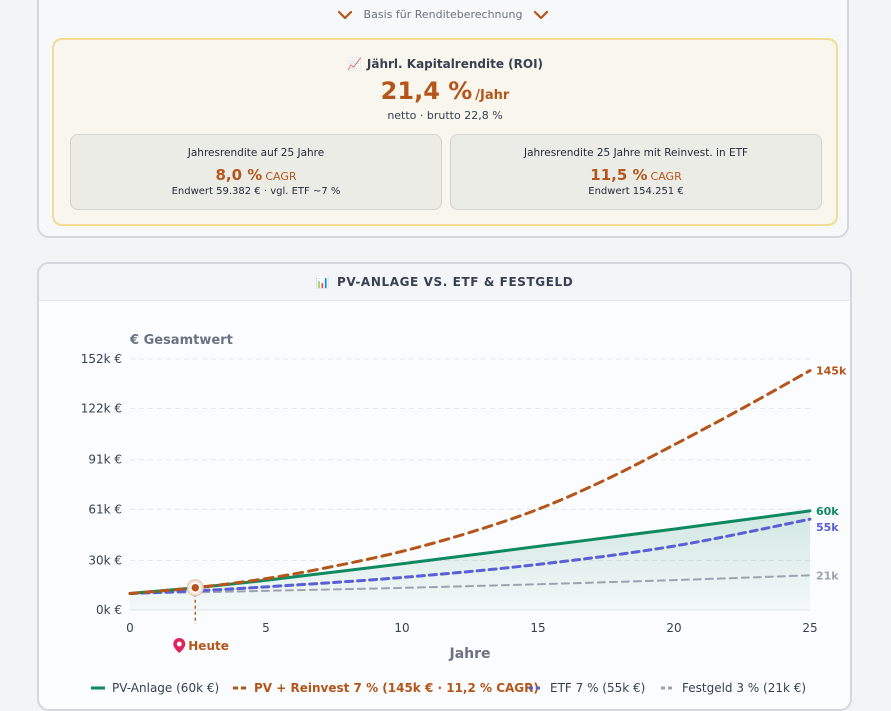  I want to click on y-tick-label: 61k €, so click(105, 509).